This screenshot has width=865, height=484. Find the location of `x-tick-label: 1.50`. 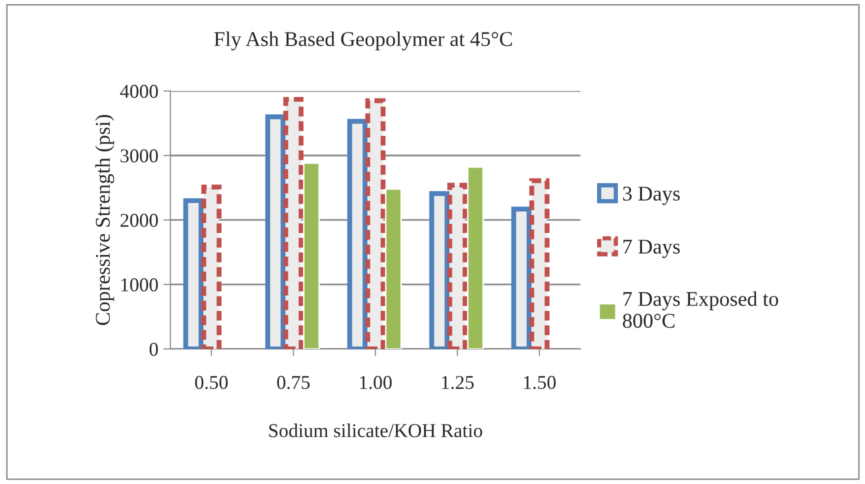

x-tick-label: 1.50 is located at coordinates (540, 383).